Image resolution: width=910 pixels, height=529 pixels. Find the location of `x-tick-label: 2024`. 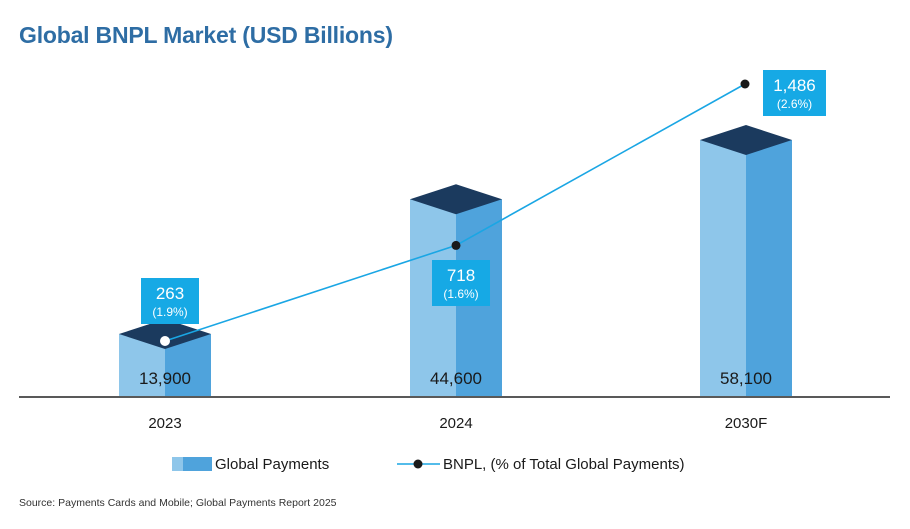

x-tick-label: 2024 is located at coordinates (455, 423).